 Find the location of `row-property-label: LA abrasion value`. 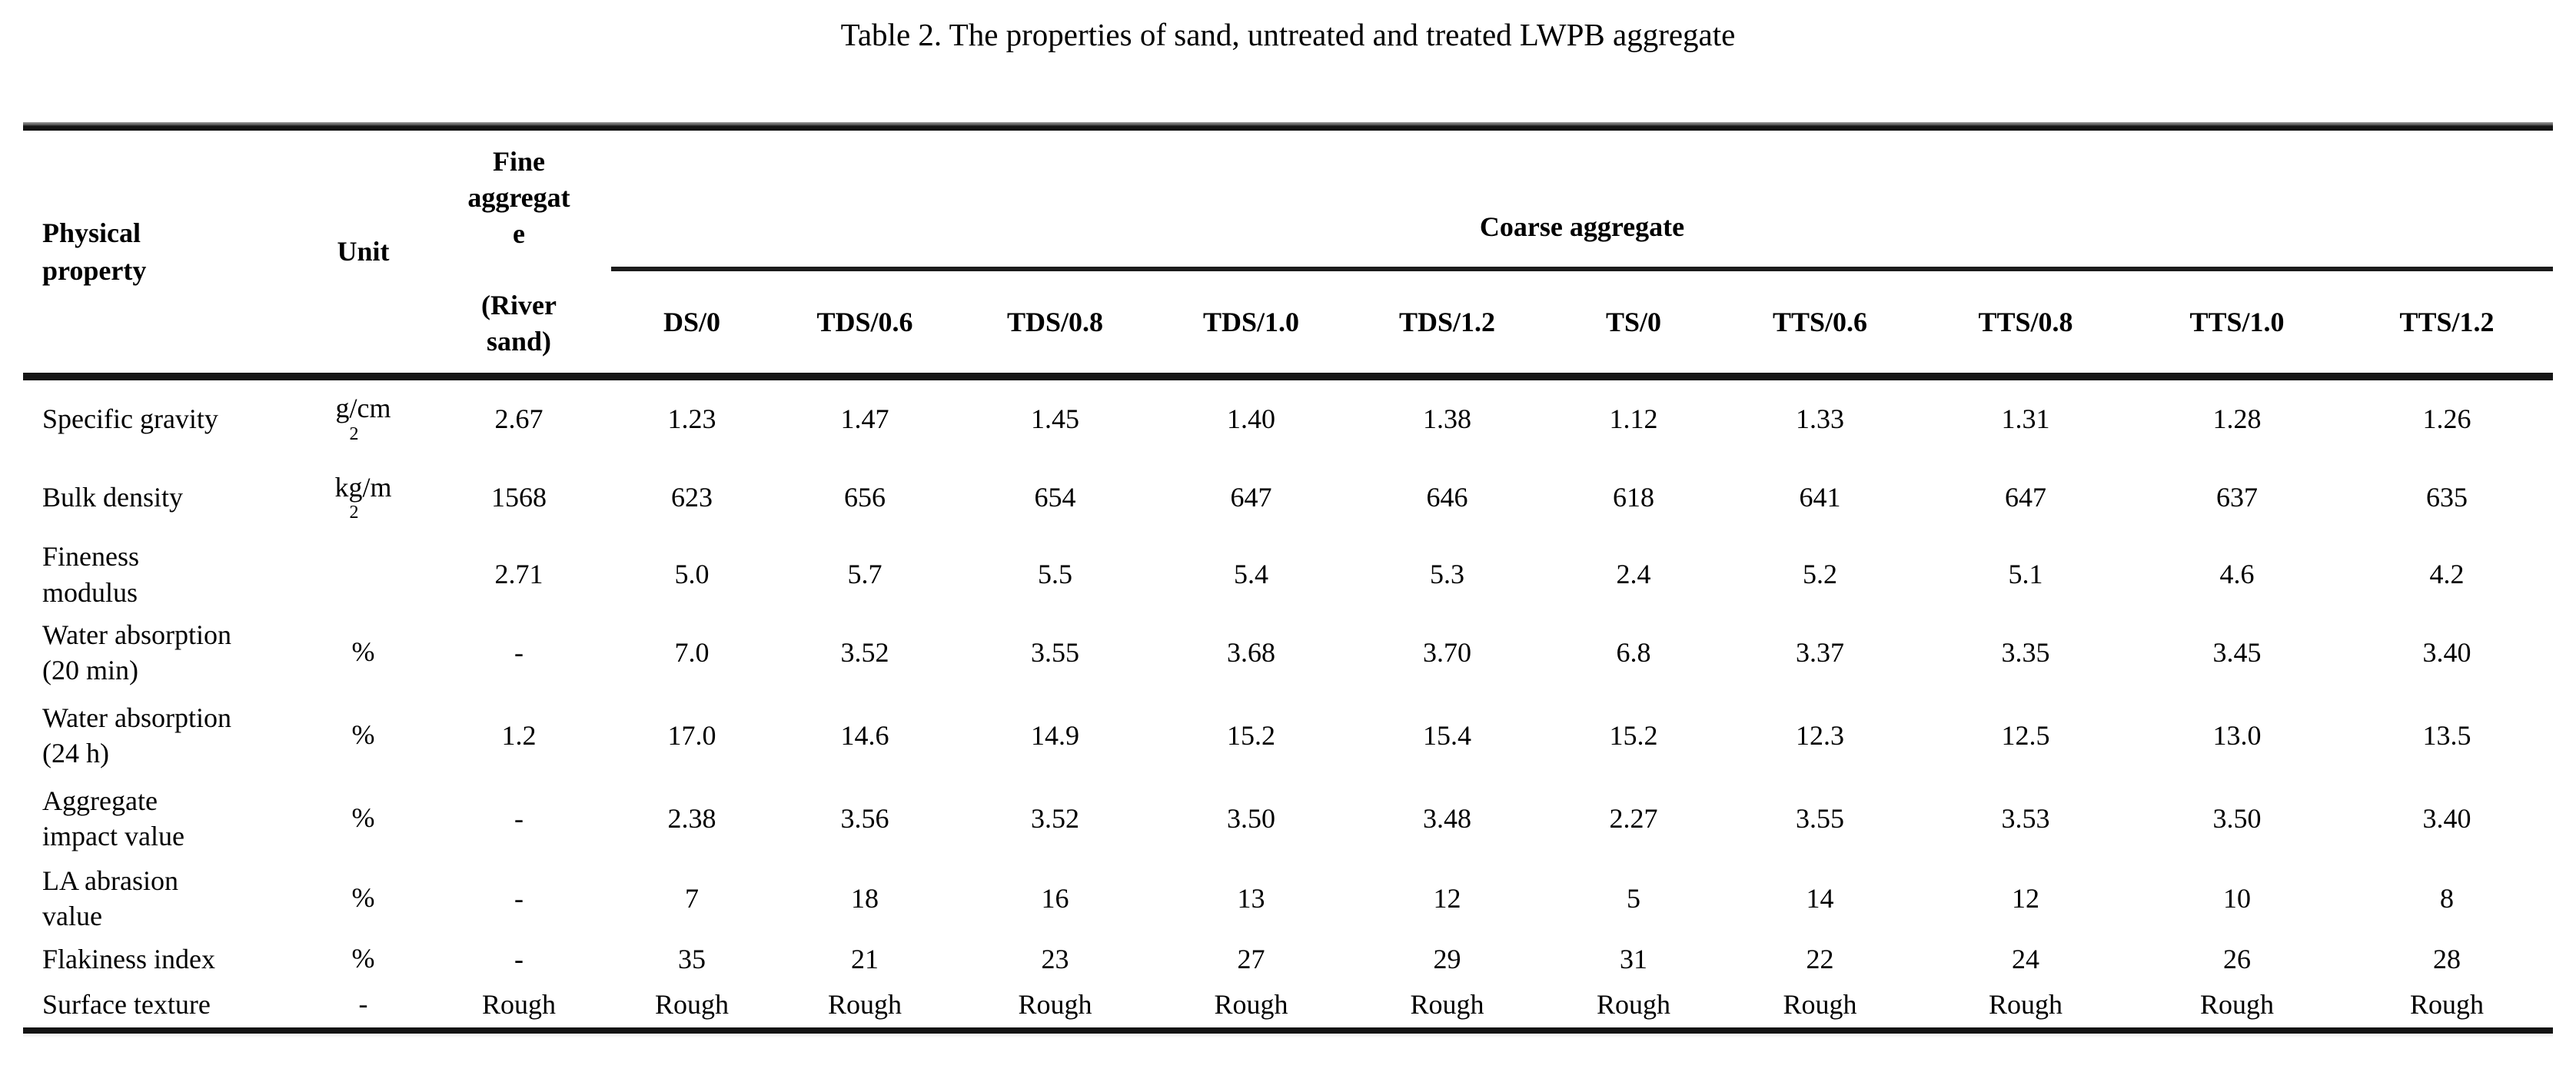

row-property-label: LA abrasion value is located at coordinates (110, 898).